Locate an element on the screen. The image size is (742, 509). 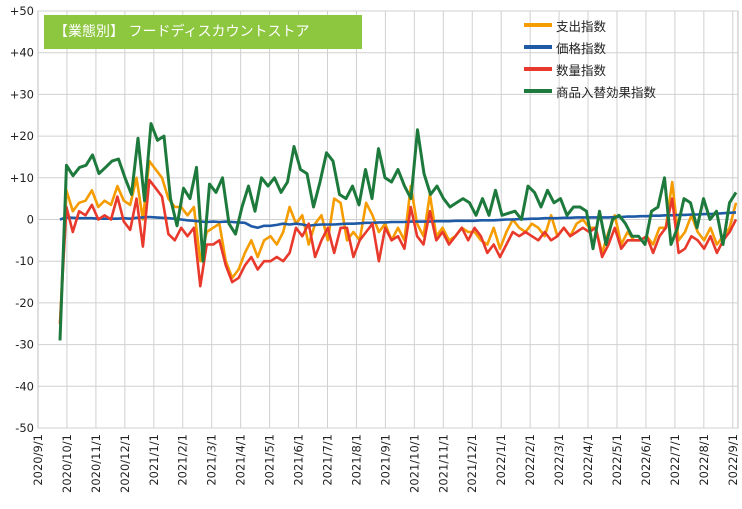
x-tick-label: 2021/6/1 is located at coordinates (299, 460).